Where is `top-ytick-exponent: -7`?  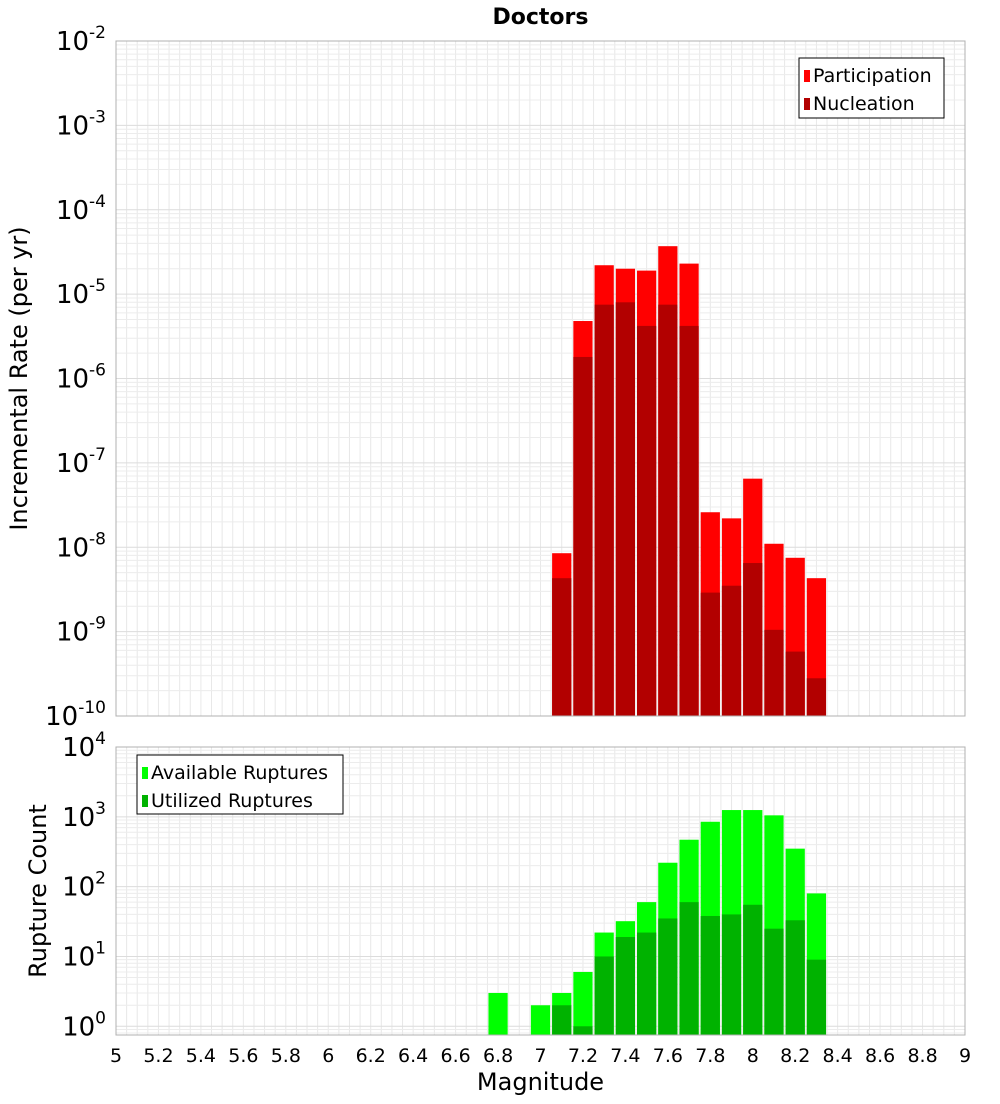 top-ytick-exponent: -7 is located at coordinates (97, 455).